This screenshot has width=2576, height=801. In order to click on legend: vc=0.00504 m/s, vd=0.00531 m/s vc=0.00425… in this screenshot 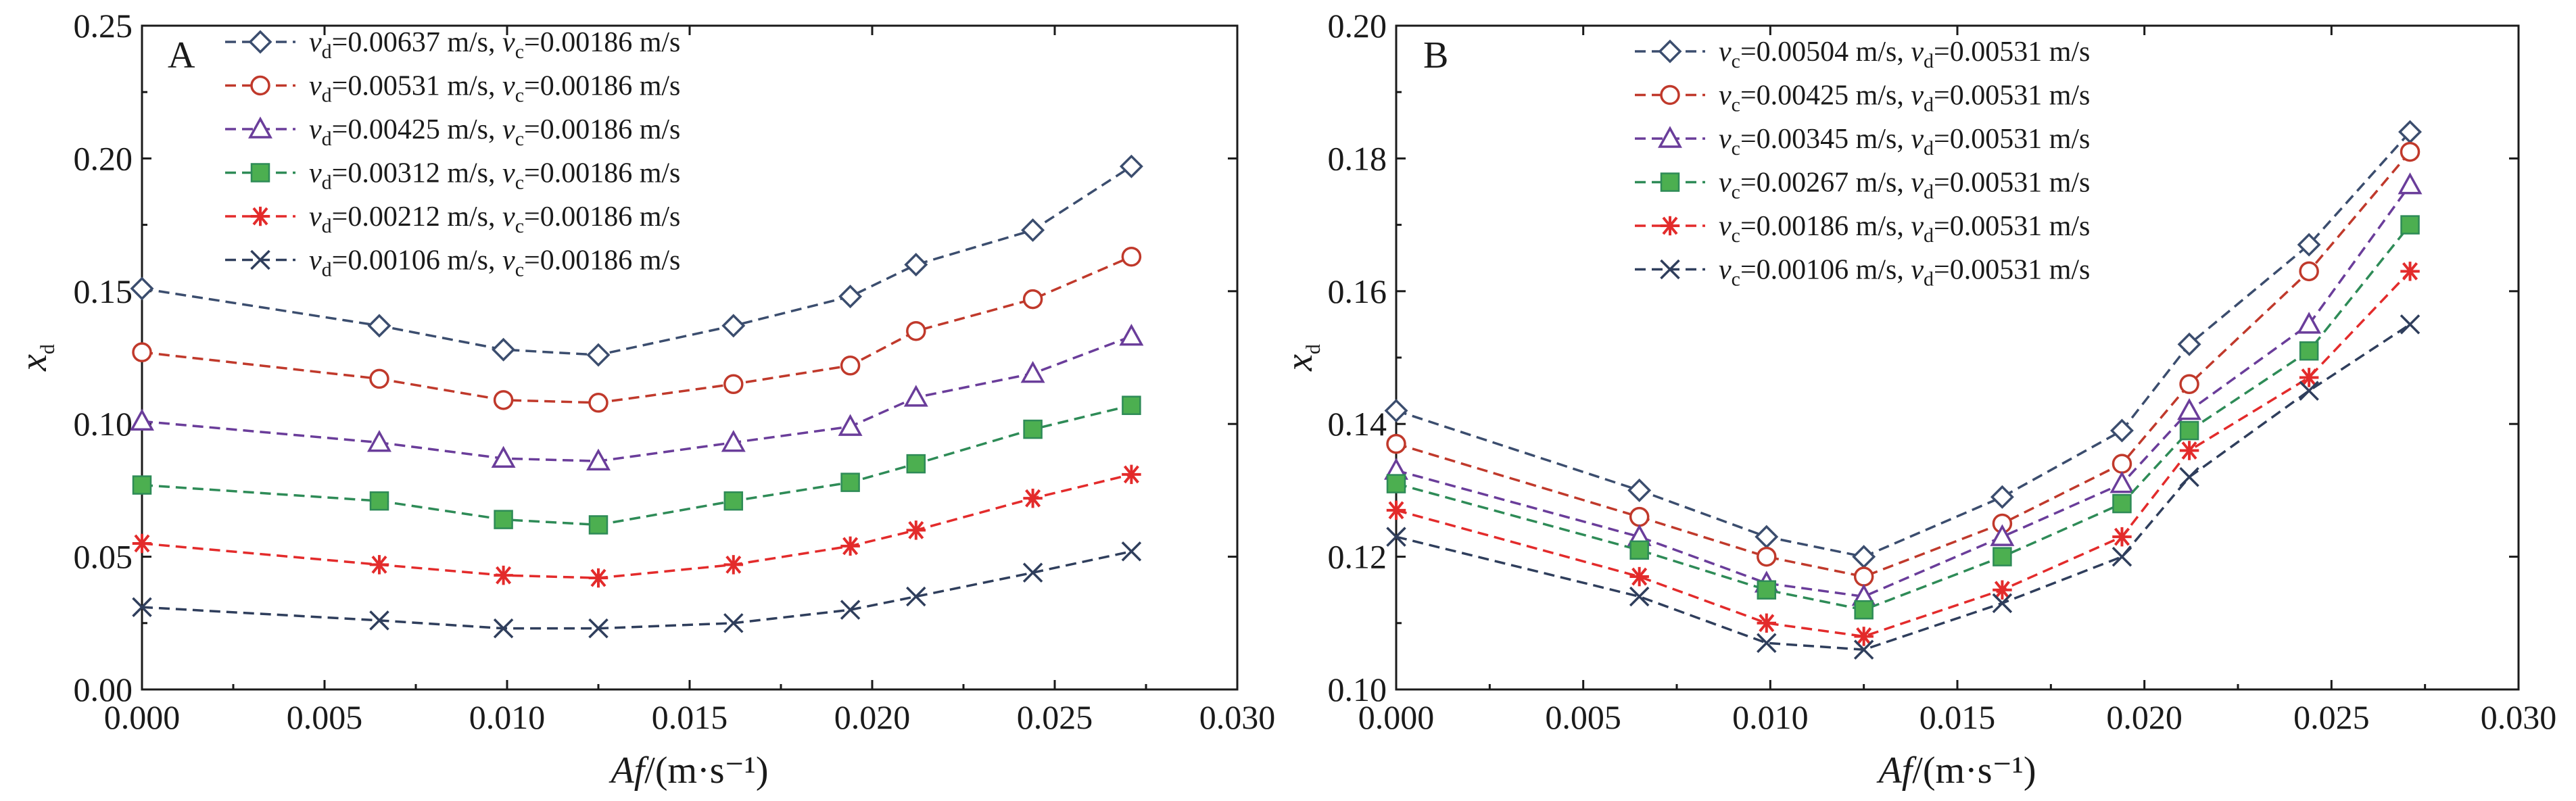, I will do `click(1862, 164)`.